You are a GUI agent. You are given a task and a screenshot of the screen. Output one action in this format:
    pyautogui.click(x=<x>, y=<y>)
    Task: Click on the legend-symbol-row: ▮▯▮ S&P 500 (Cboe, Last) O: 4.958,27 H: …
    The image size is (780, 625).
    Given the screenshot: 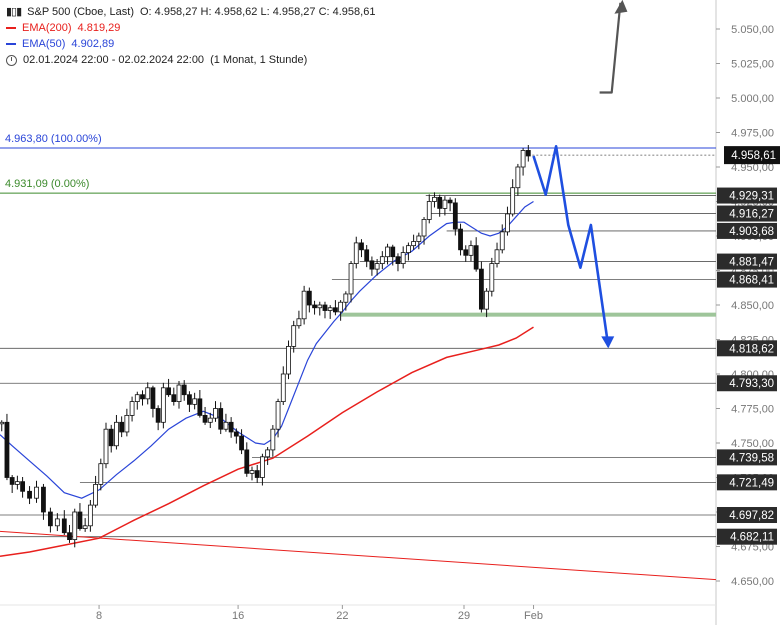 What is the action you would take?
    pyautogui.click(x=190, y=12)
    